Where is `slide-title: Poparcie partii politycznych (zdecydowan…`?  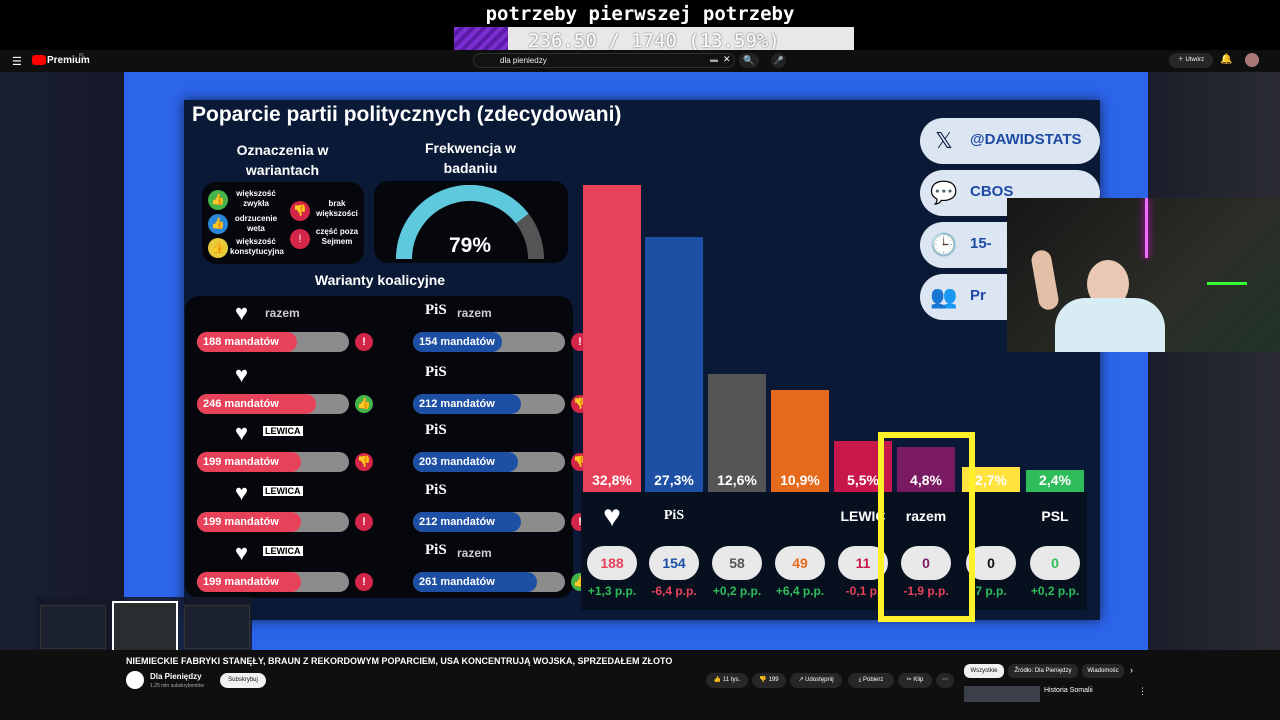
slide-title: Poparcie partii politycznych (zdecydowan… is located at coordinates (407, 114).